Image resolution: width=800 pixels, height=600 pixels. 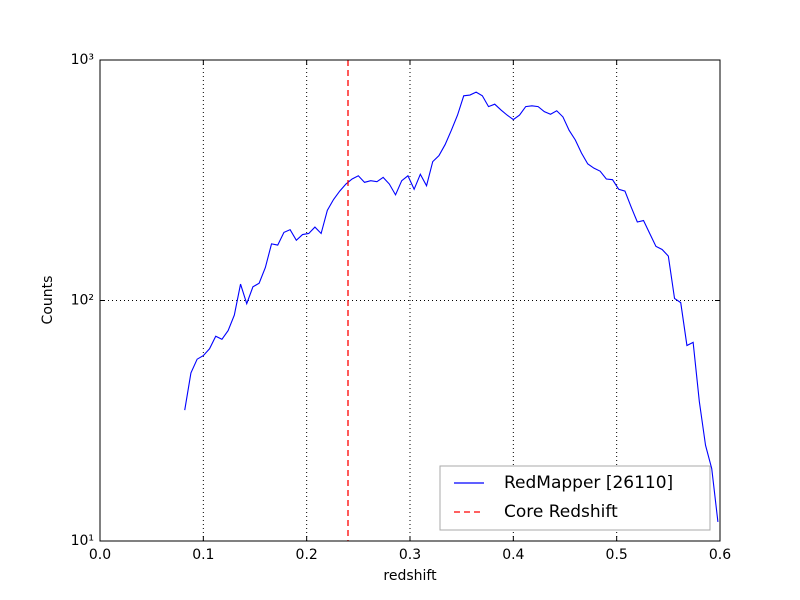 I want to click on x-tick-label: 0.2, so click(x=307, y=555).